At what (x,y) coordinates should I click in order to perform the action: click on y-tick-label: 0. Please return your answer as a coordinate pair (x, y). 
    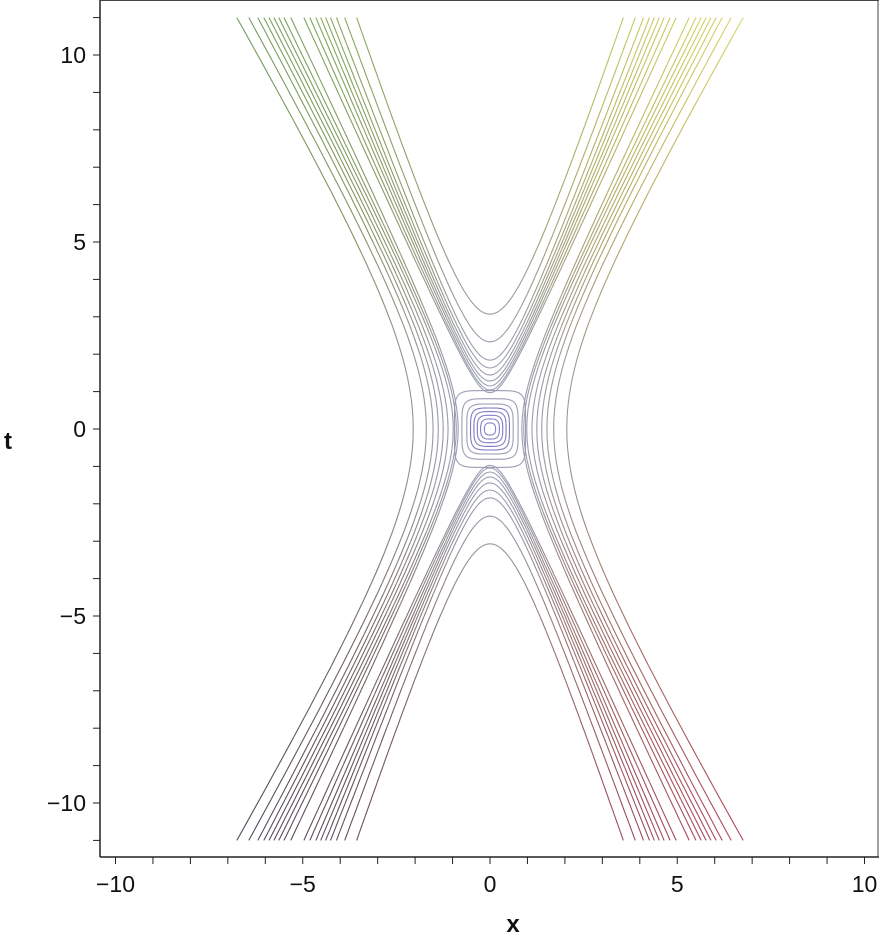
    Looking at the image, I should click on (79, 429).